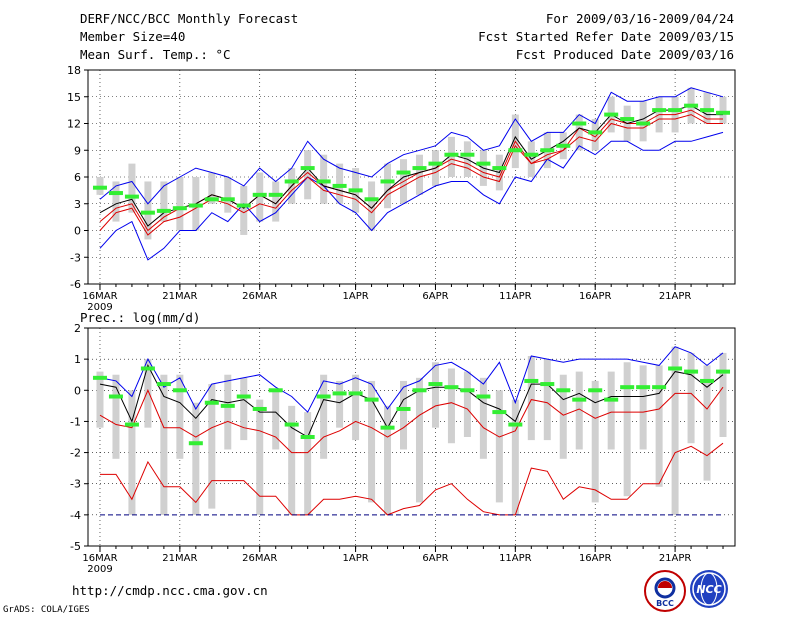  Describe the element at coordinates (179, 558) in the screenshot. I see `precip-xtick-label-1: 21MAR` at that location.